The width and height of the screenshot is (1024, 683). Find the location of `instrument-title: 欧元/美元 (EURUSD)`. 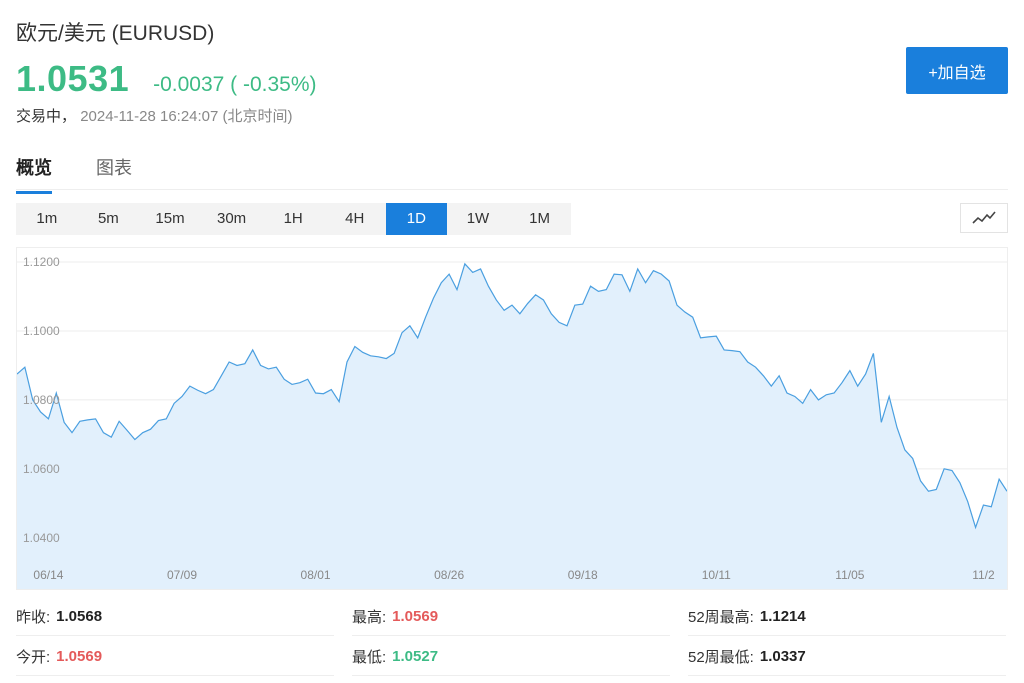

instrument-title: 欧元/美元 (EURUSD) is located at coordinates (115, 33).